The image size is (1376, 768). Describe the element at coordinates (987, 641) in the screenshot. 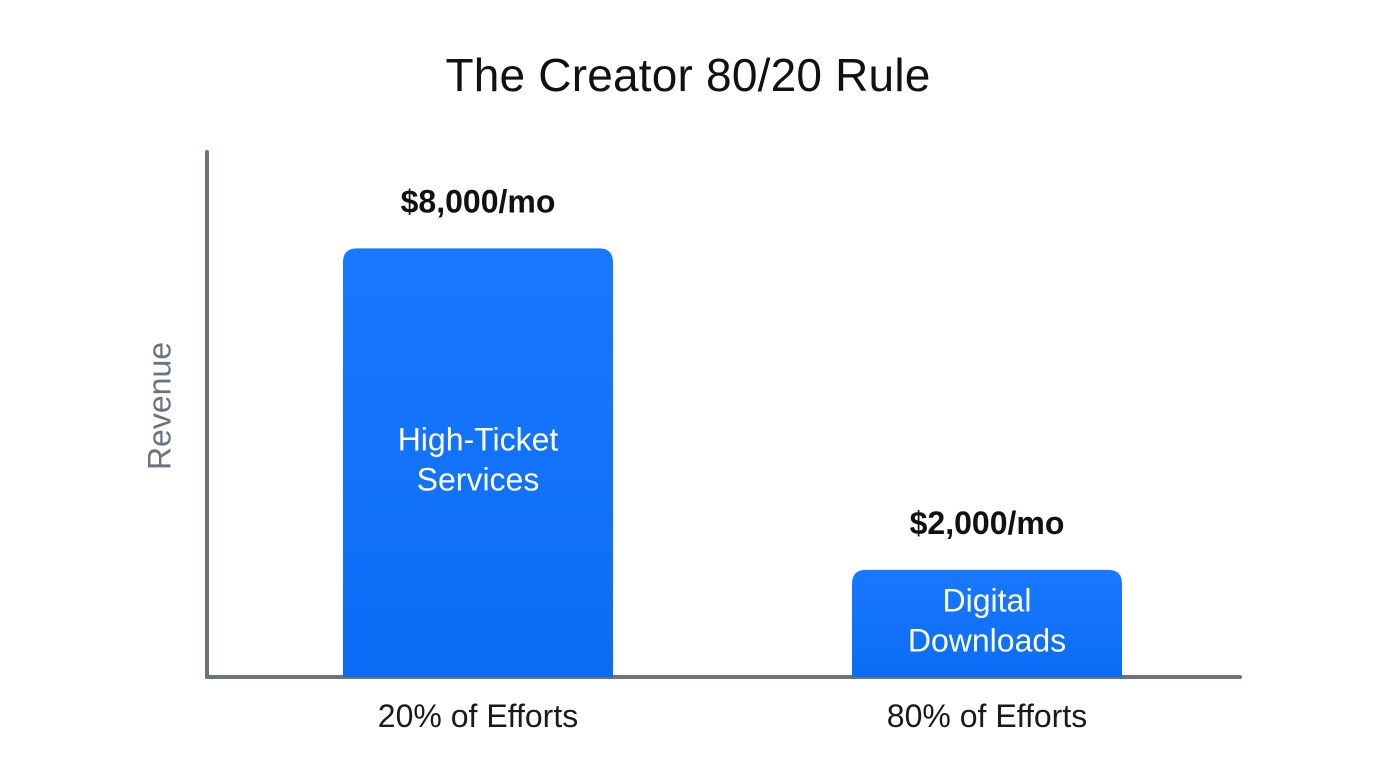

I see `bar-label-line: Downloads` at that location.